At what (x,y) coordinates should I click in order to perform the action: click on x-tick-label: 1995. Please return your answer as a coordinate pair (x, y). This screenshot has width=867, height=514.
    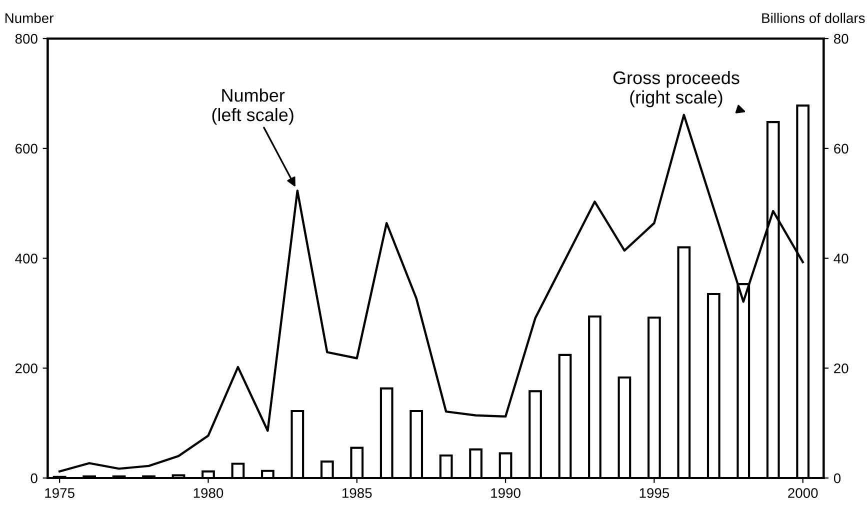
    Looking at the image, I should click on (655, 493).